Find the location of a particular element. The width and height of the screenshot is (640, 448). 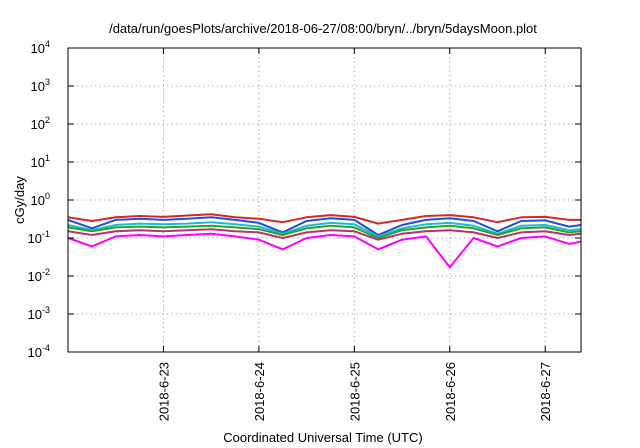

y-tick-label: 10⁴ is located at coordinates (40, 47).